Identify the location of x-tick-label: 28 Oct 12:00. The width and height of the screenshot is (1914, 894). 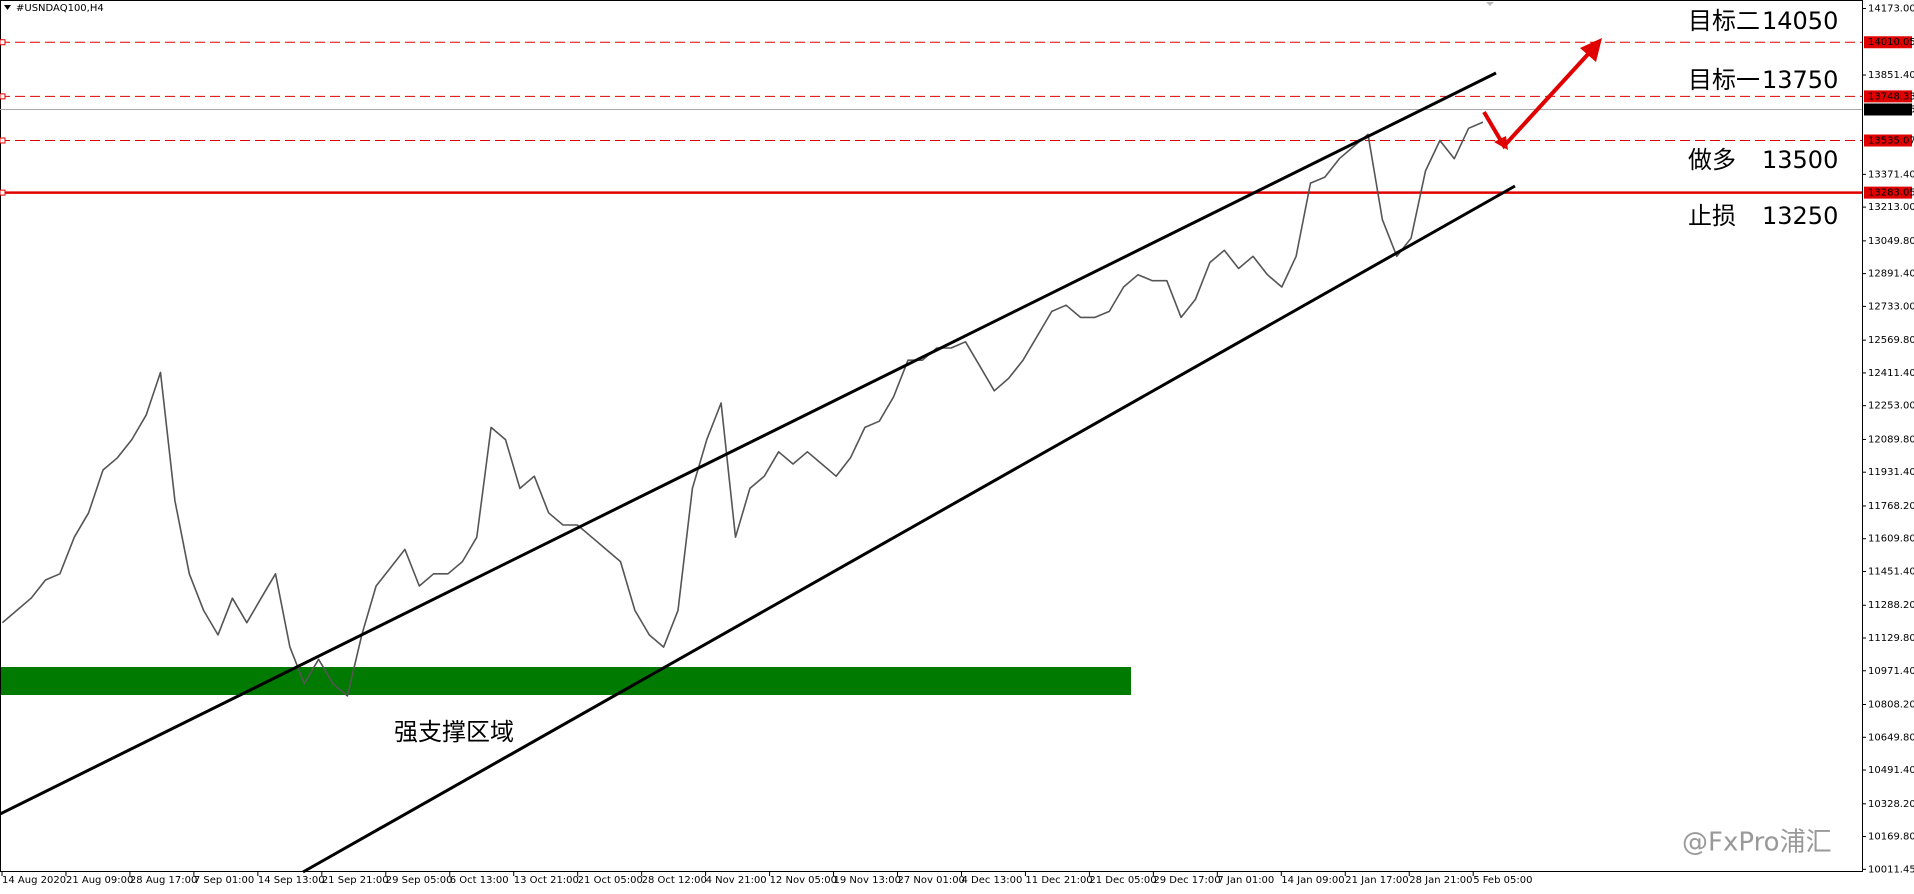
(674, 880).